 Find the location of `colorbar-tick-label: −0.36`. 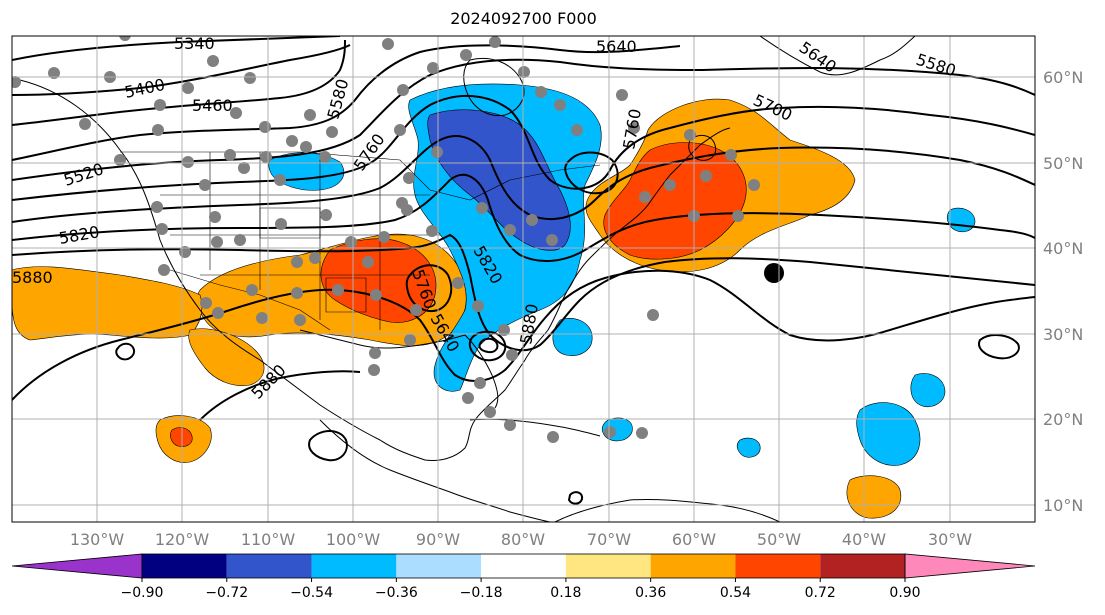

colorbar-tick-label: −0.36 is located at coordinates (396, 593).